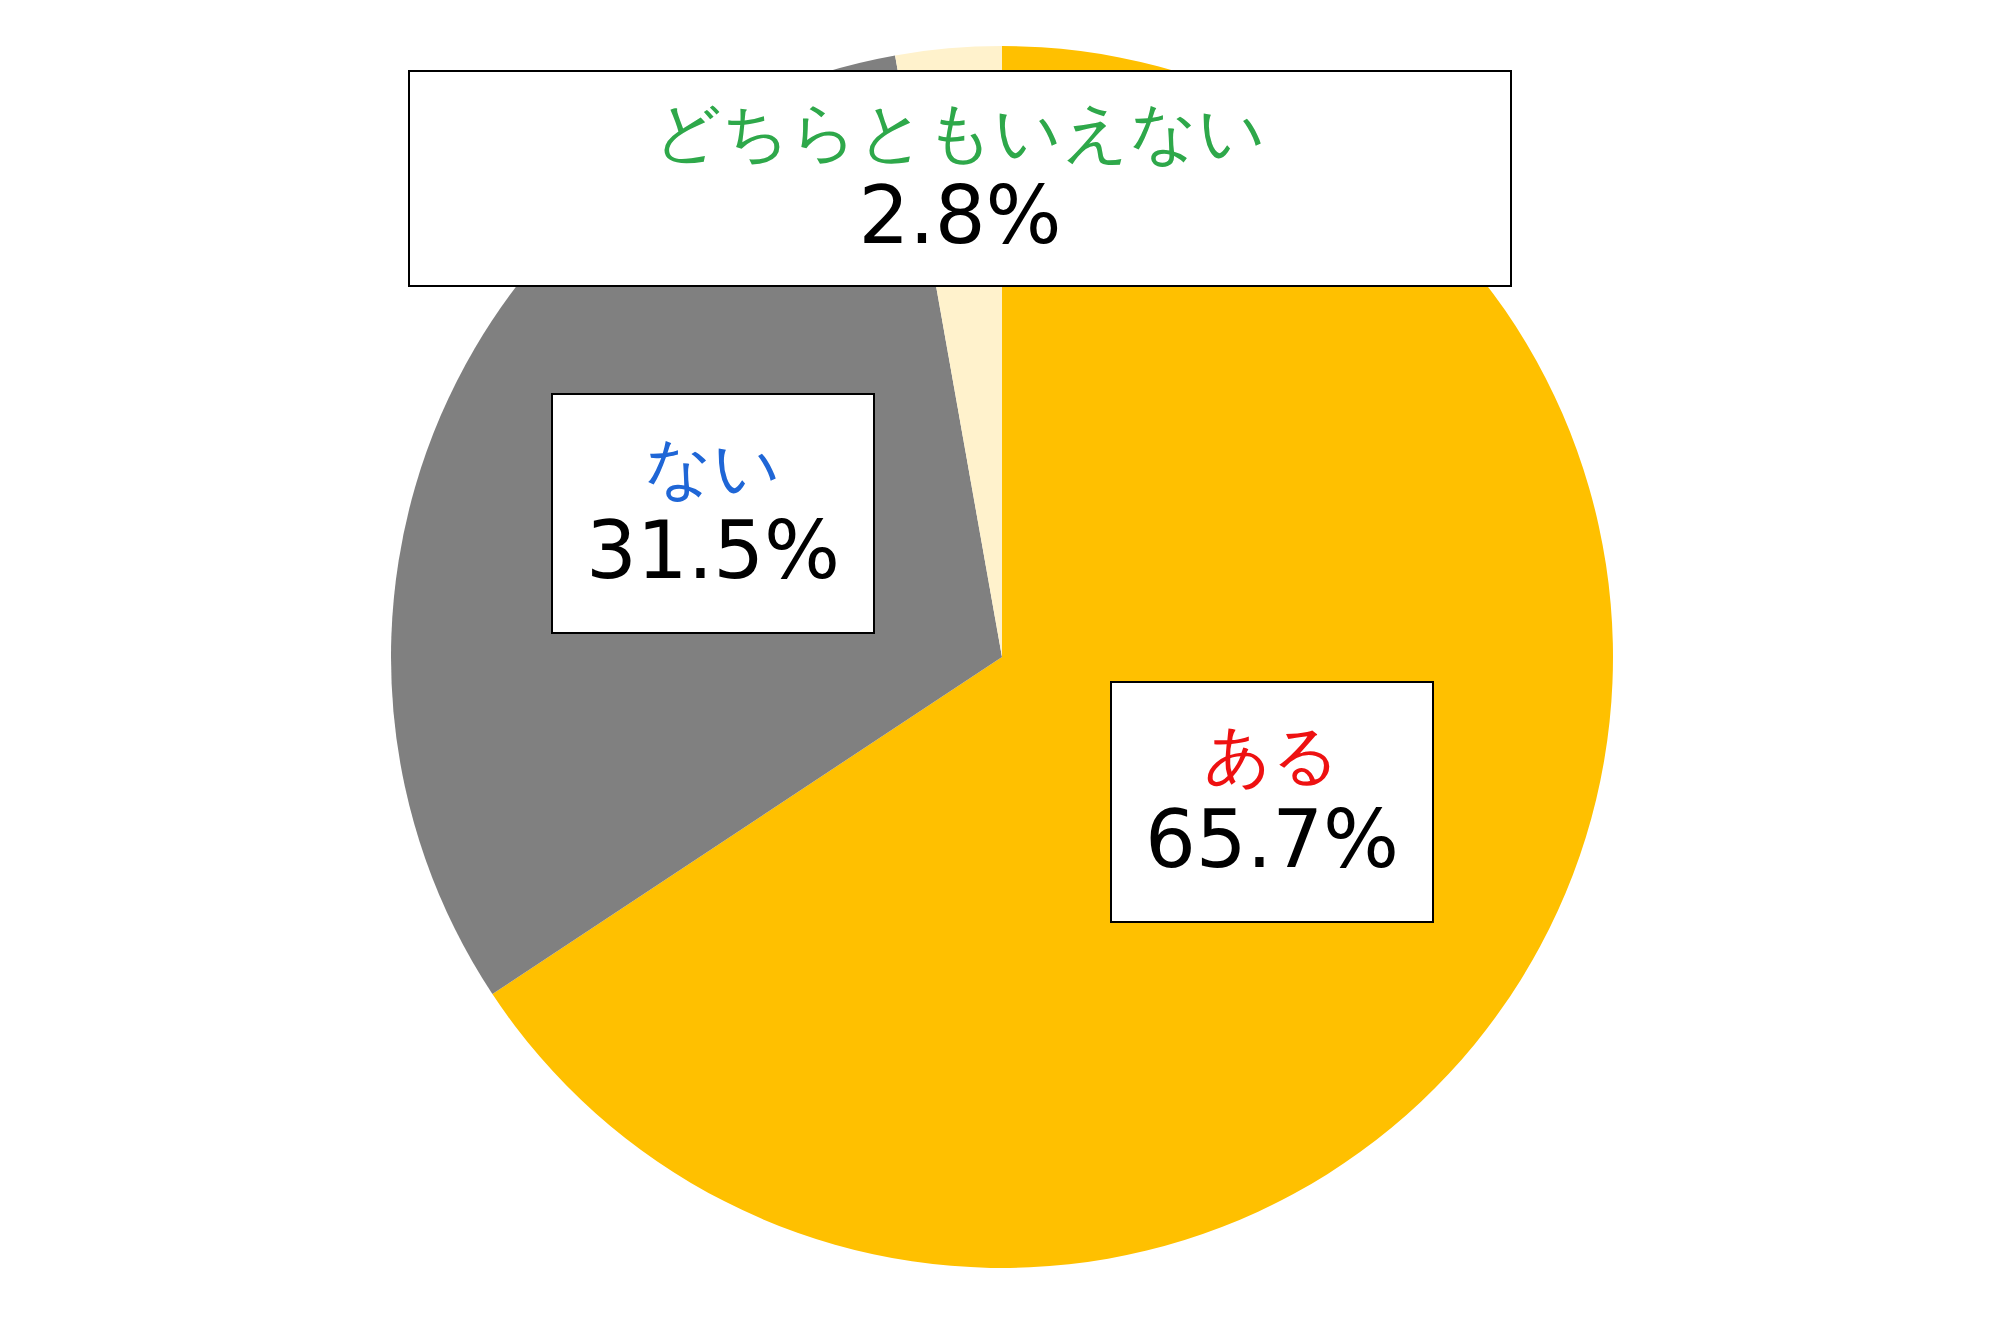 This screenshot has width=1999, height=1333. I want to click on slice-label: ない, so click(713, 467).